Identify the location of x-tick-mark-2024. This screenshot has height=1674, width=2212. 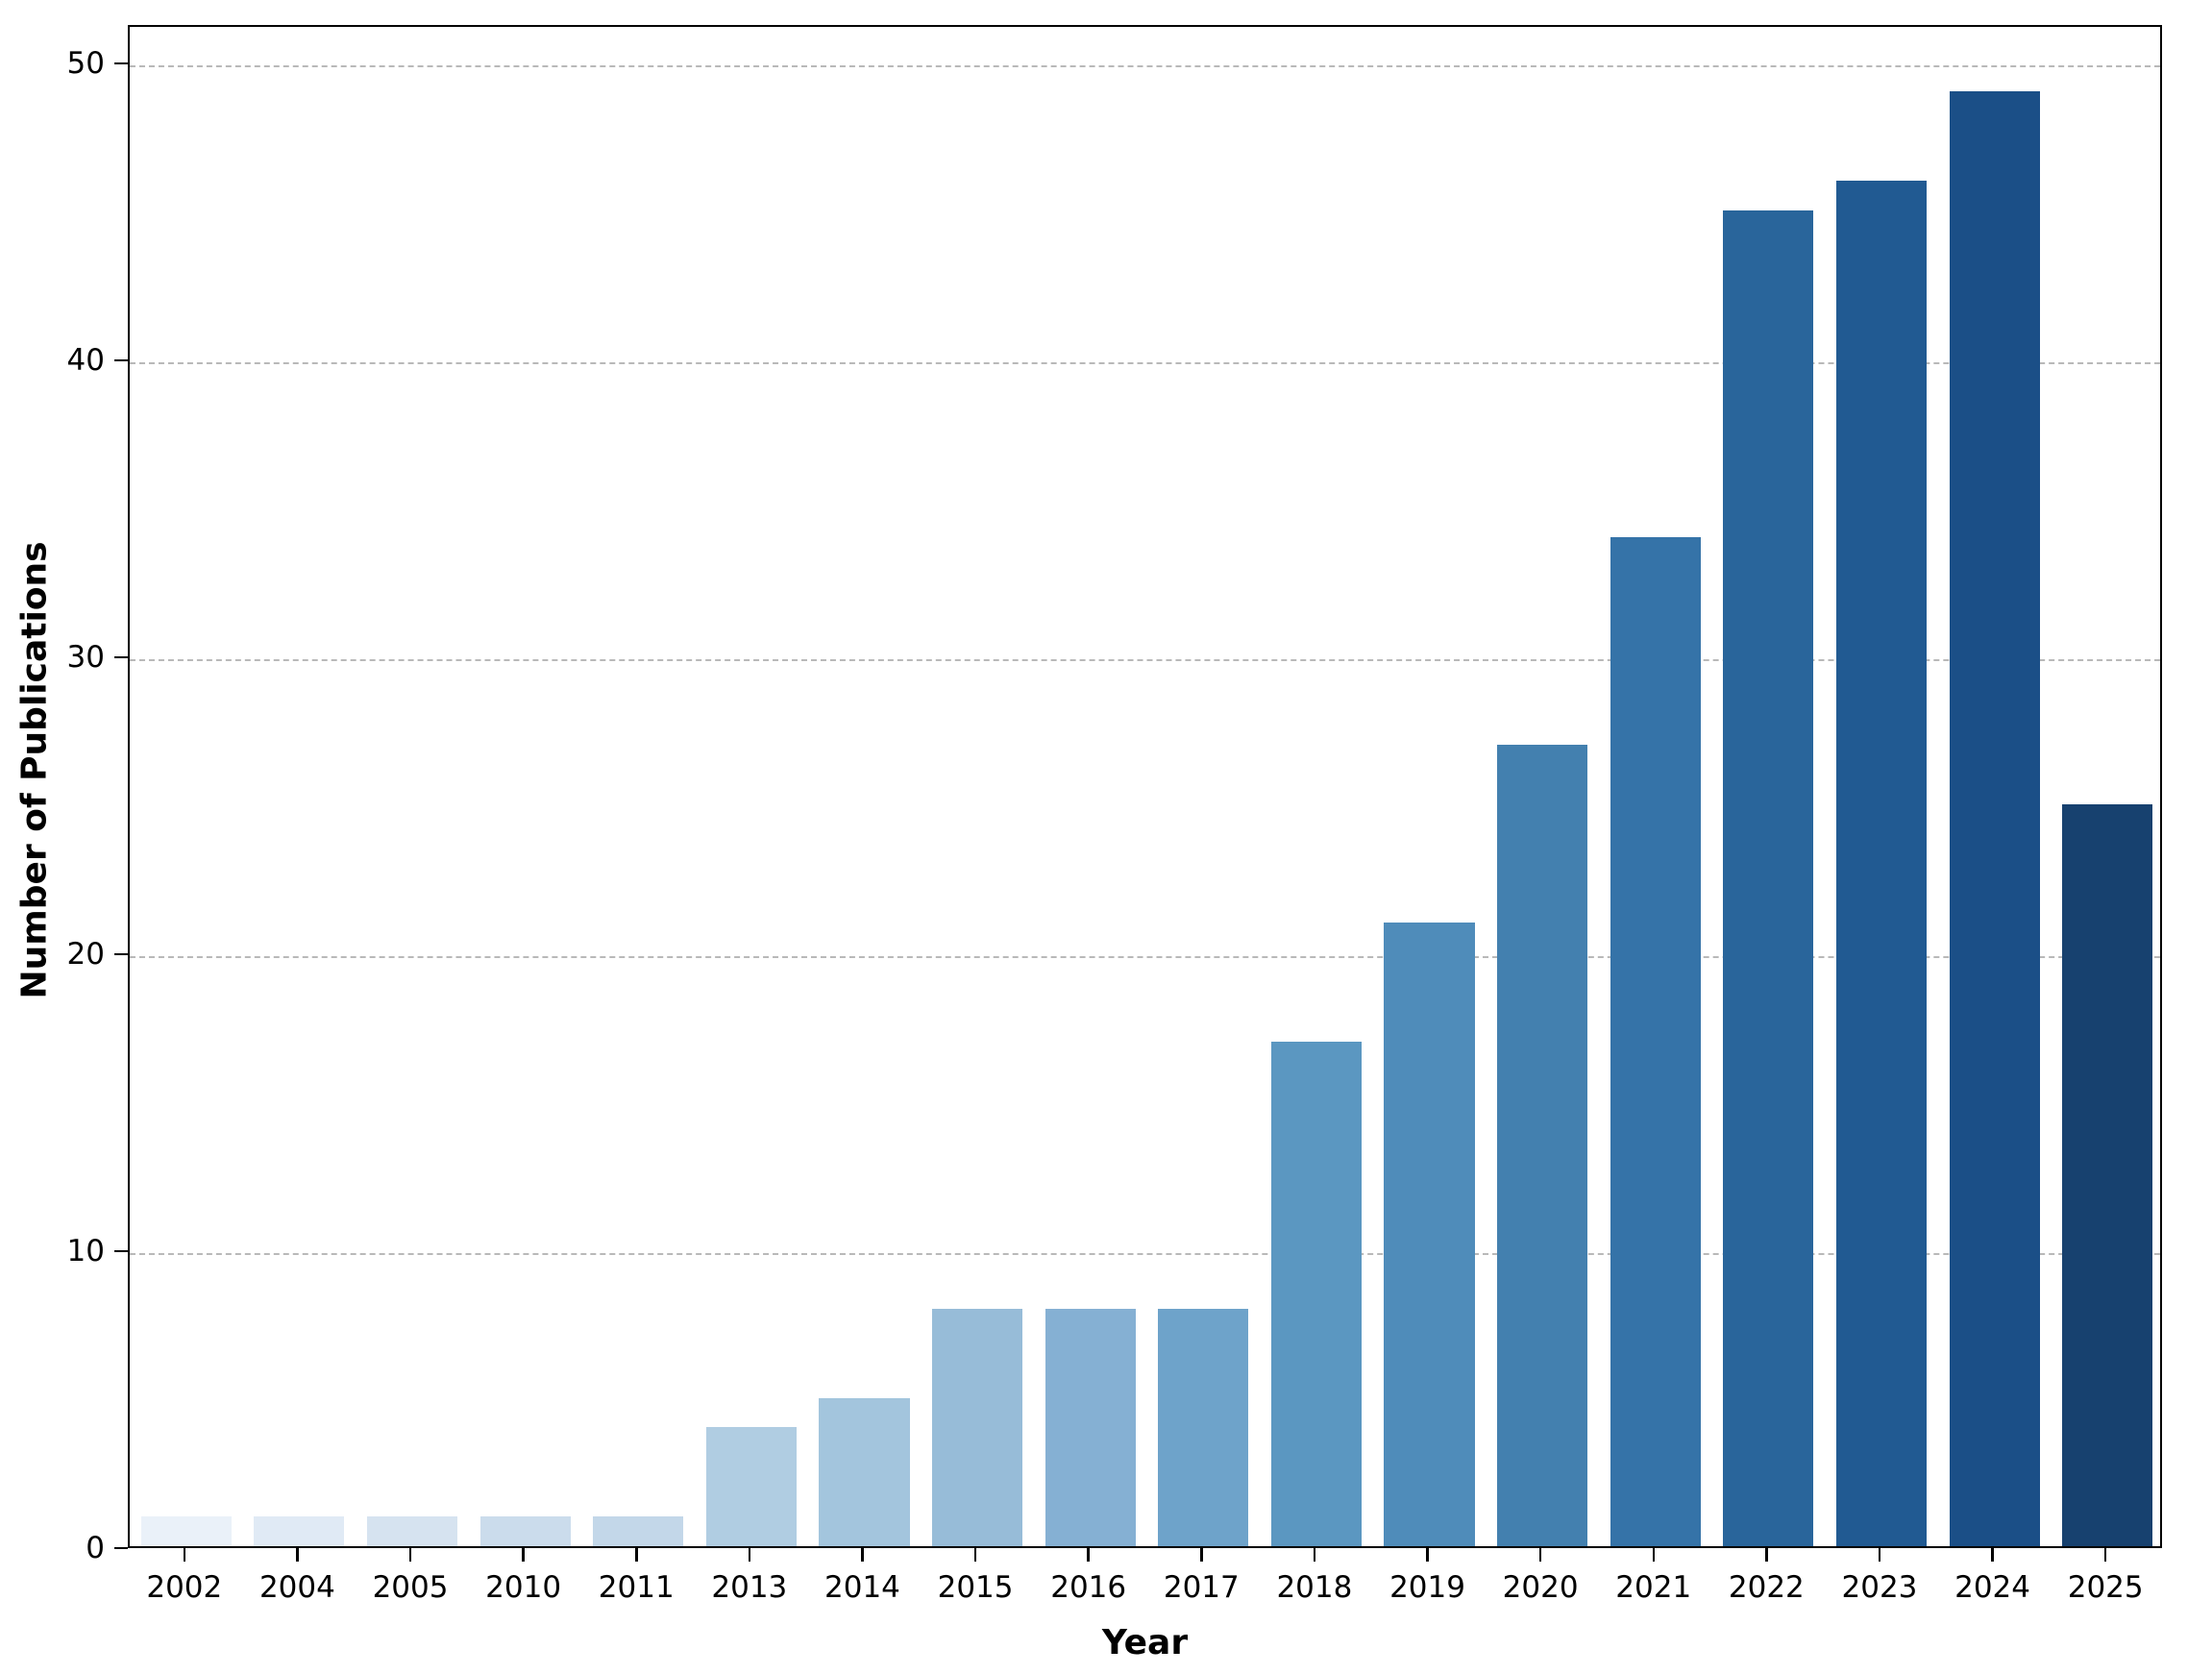
(1992, 1555).